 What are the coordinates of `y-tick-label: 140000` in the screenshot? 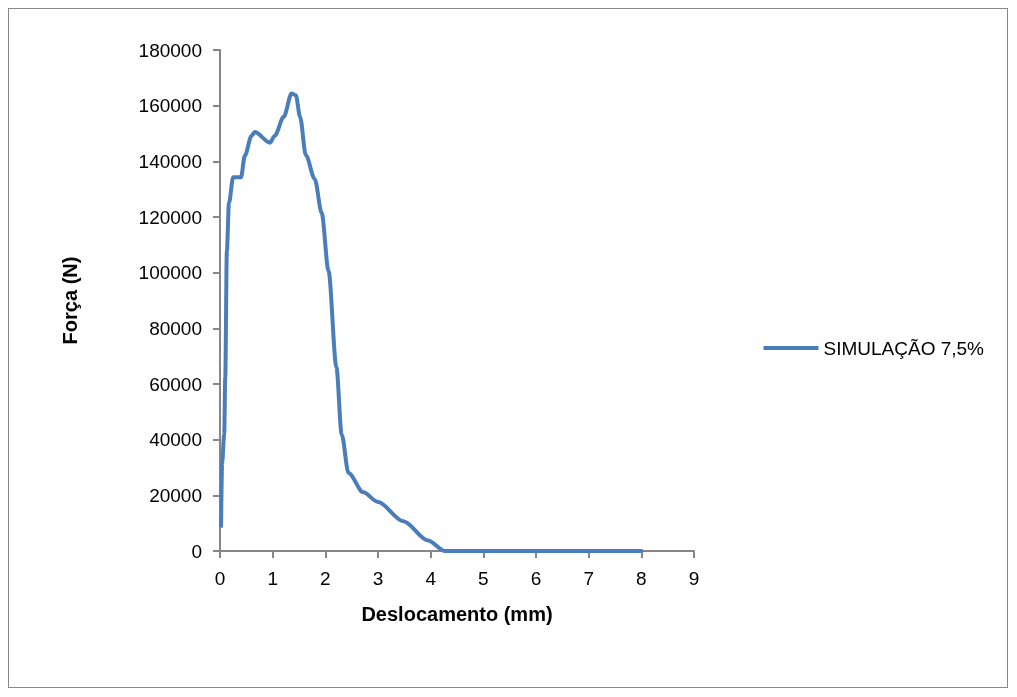 It's located at (170, 161).